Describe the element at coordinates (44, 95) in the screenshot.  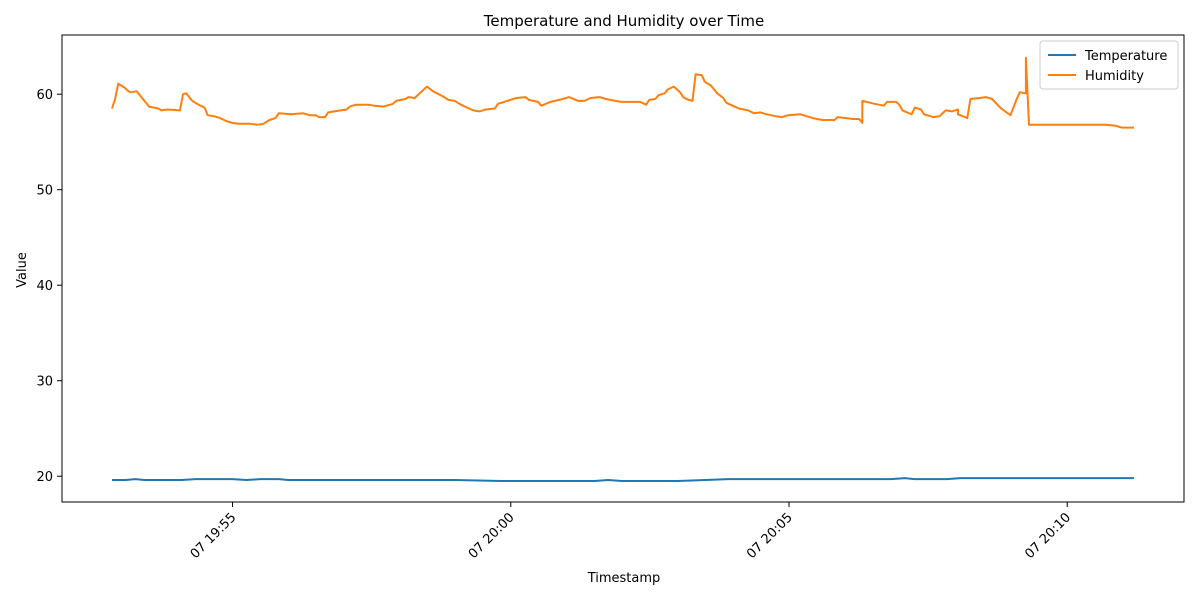
I see `y-tick-label: 60` at that location.